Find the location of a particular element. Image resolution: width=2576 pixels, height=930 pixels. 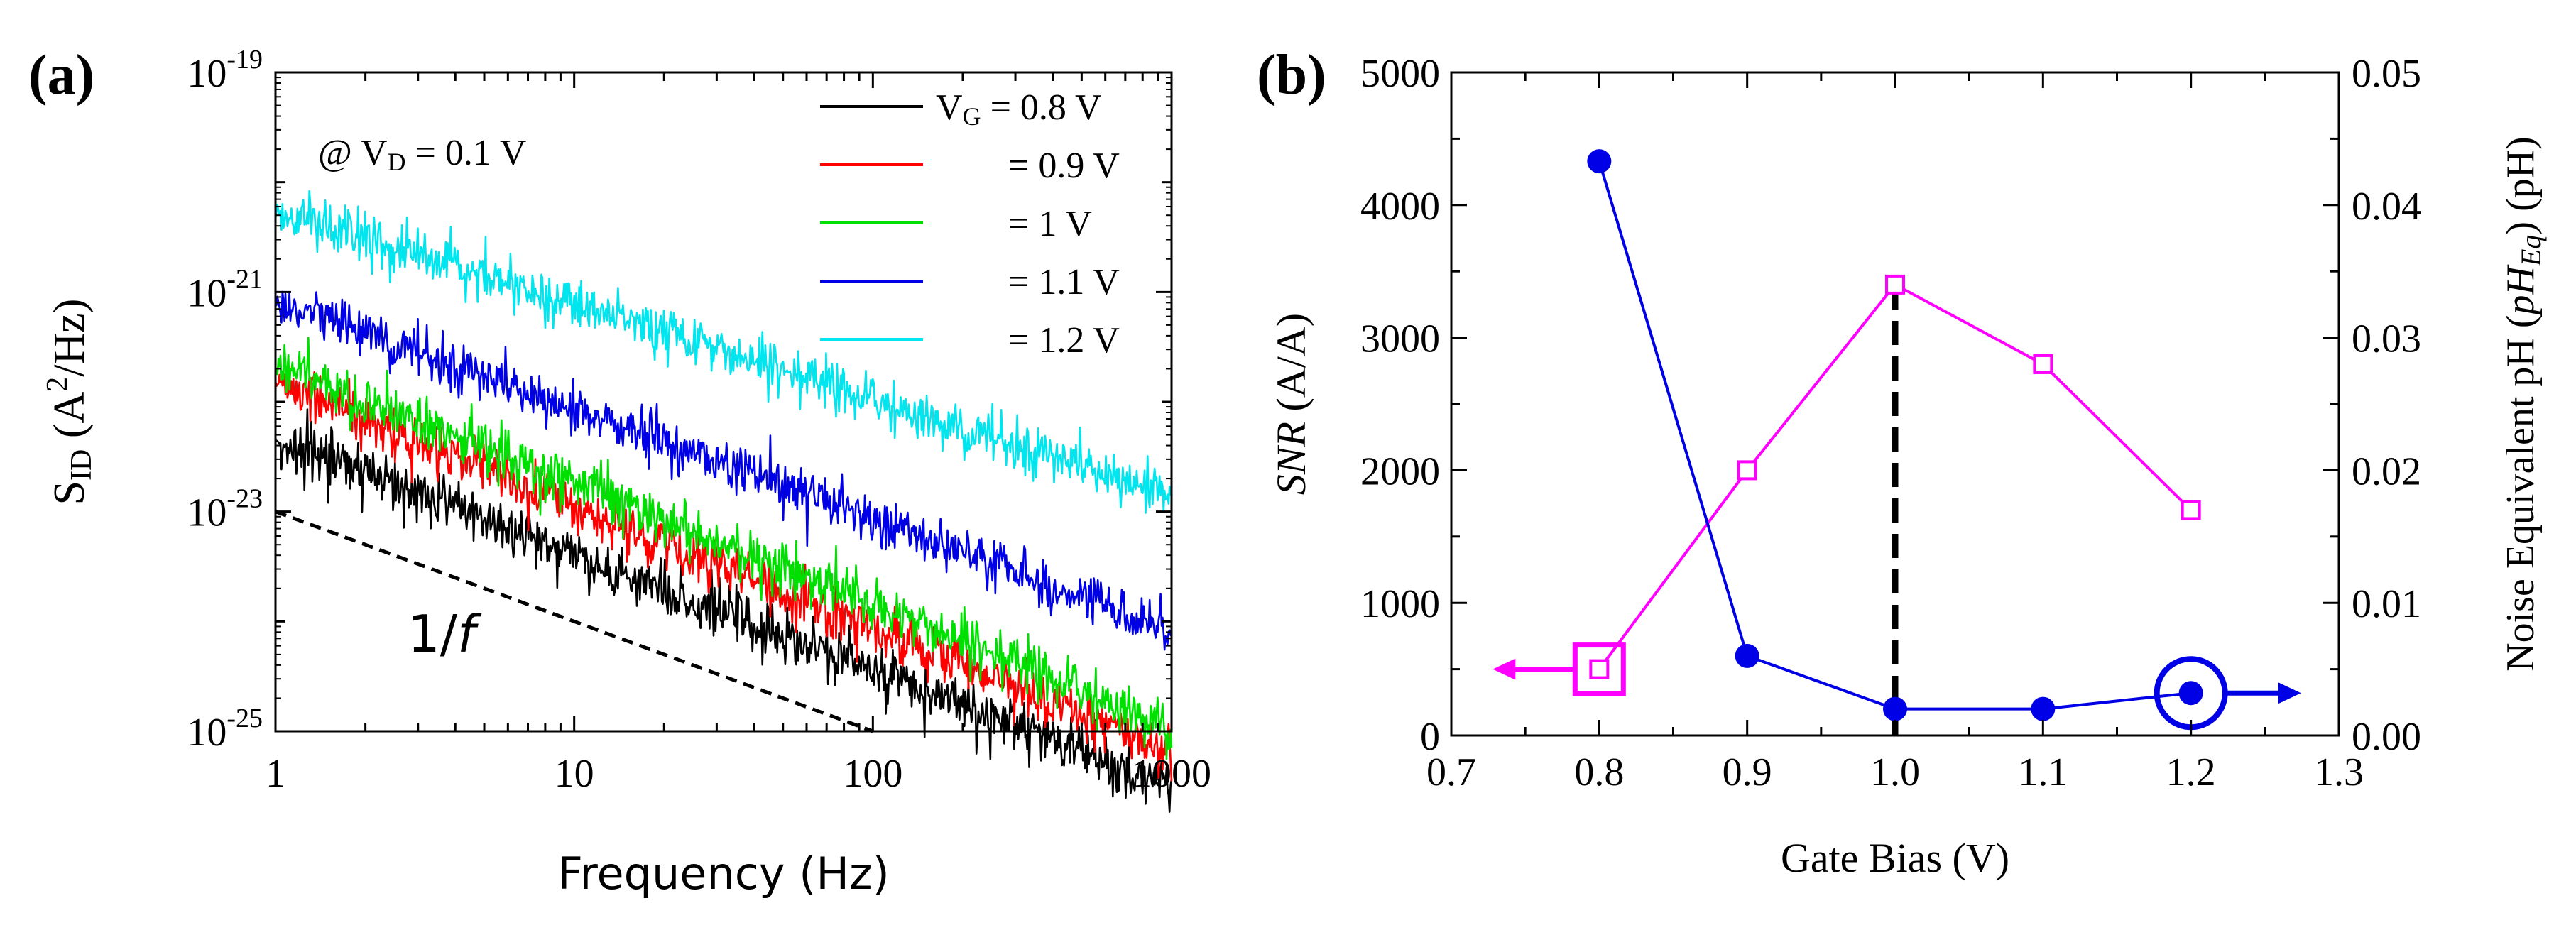

panel-b-noise-equivalent-ph-series is located at coordinates (1895, 435).